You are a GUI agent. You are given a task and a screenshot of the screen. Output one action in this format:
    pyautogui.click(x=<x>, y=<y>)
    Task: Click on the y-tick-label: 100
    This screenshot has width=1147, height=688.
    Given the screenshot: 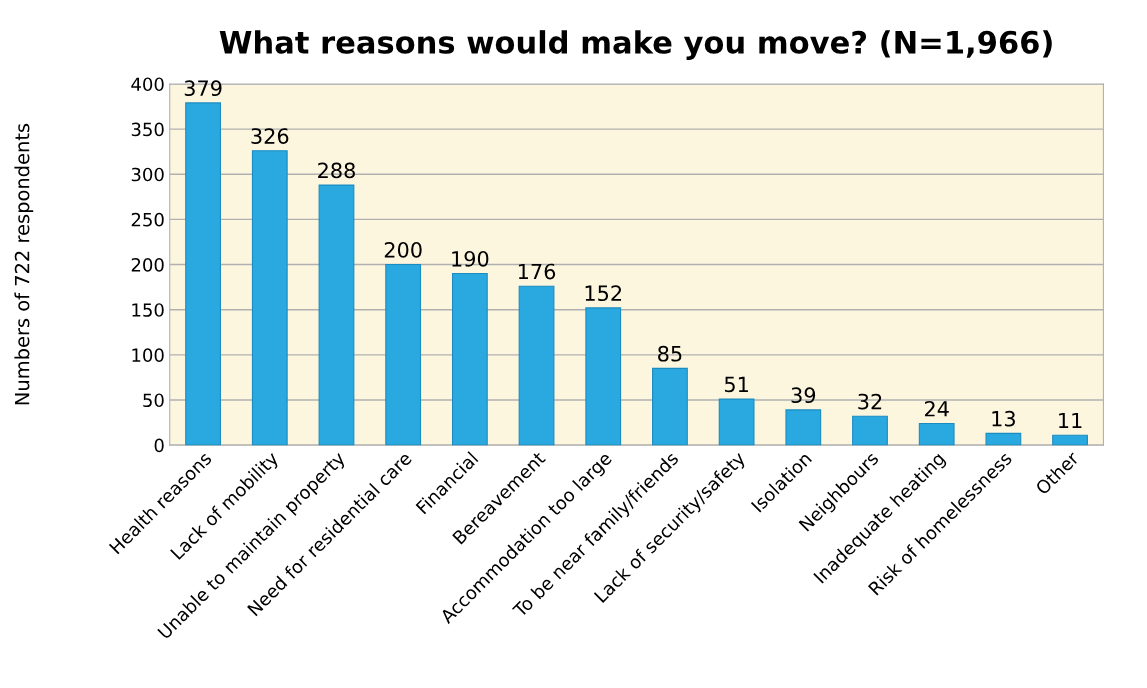 What is the action you would take?
    pyautogui.click(x=148, y=355)
    